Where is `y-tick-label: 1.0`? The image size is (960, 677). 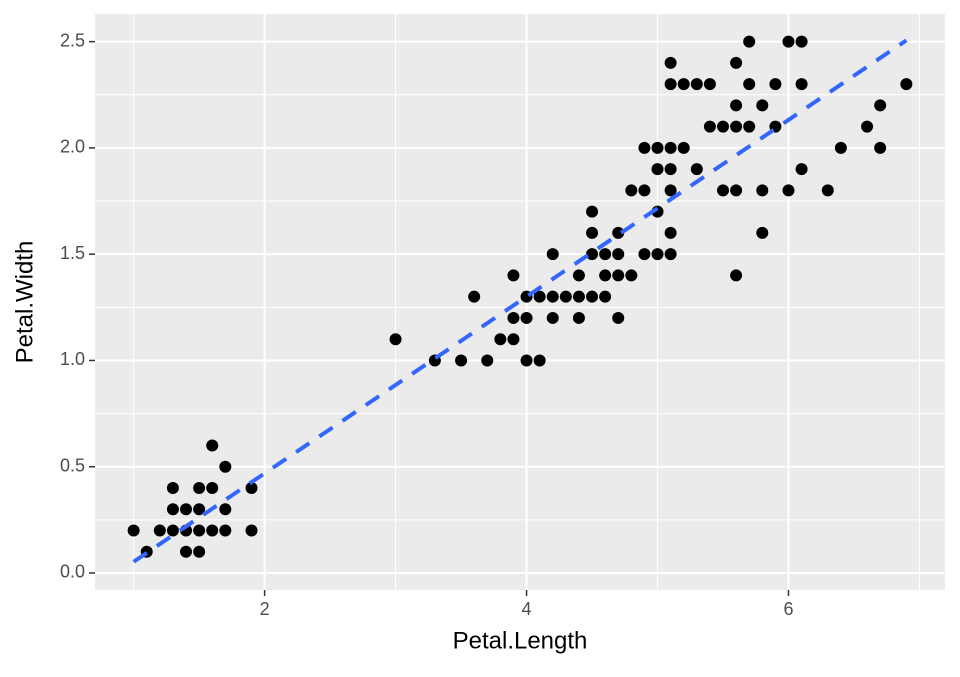
y-tick-label: 1.0 is located at coordinates (72, 359).